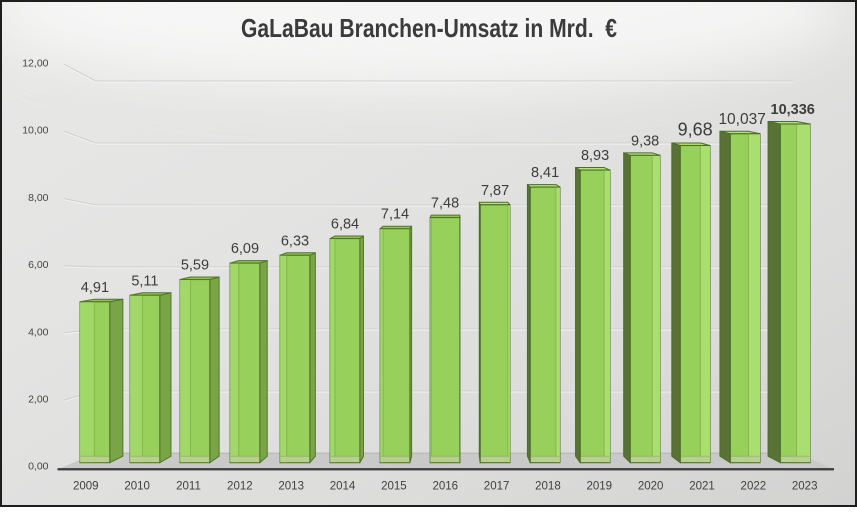  I want to click on svg-text: 2018, so click(548, 487).